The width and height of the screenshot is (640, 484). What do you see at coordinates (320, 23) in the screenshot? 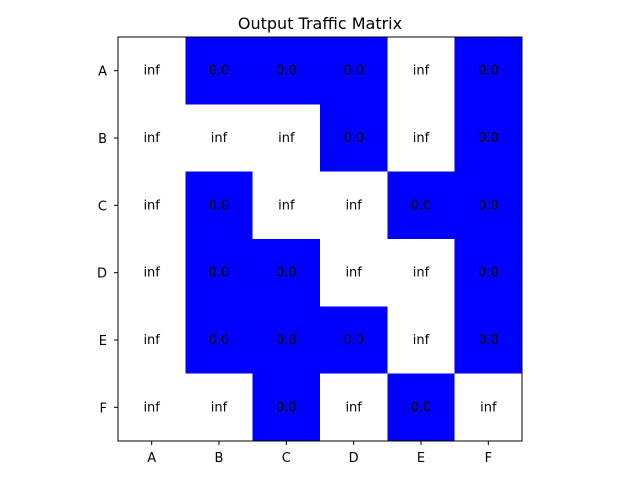
I see `chart-title: Output Traffic Matrix` at bounding box center [320, 23].